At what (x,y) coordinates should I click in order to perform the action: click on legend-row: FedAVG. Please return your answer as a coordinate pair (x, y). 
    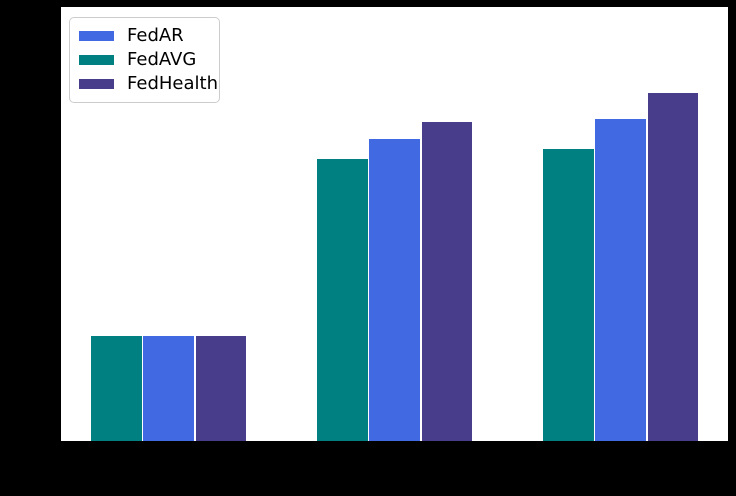
    Looking at the image, I should click on (149, 60).